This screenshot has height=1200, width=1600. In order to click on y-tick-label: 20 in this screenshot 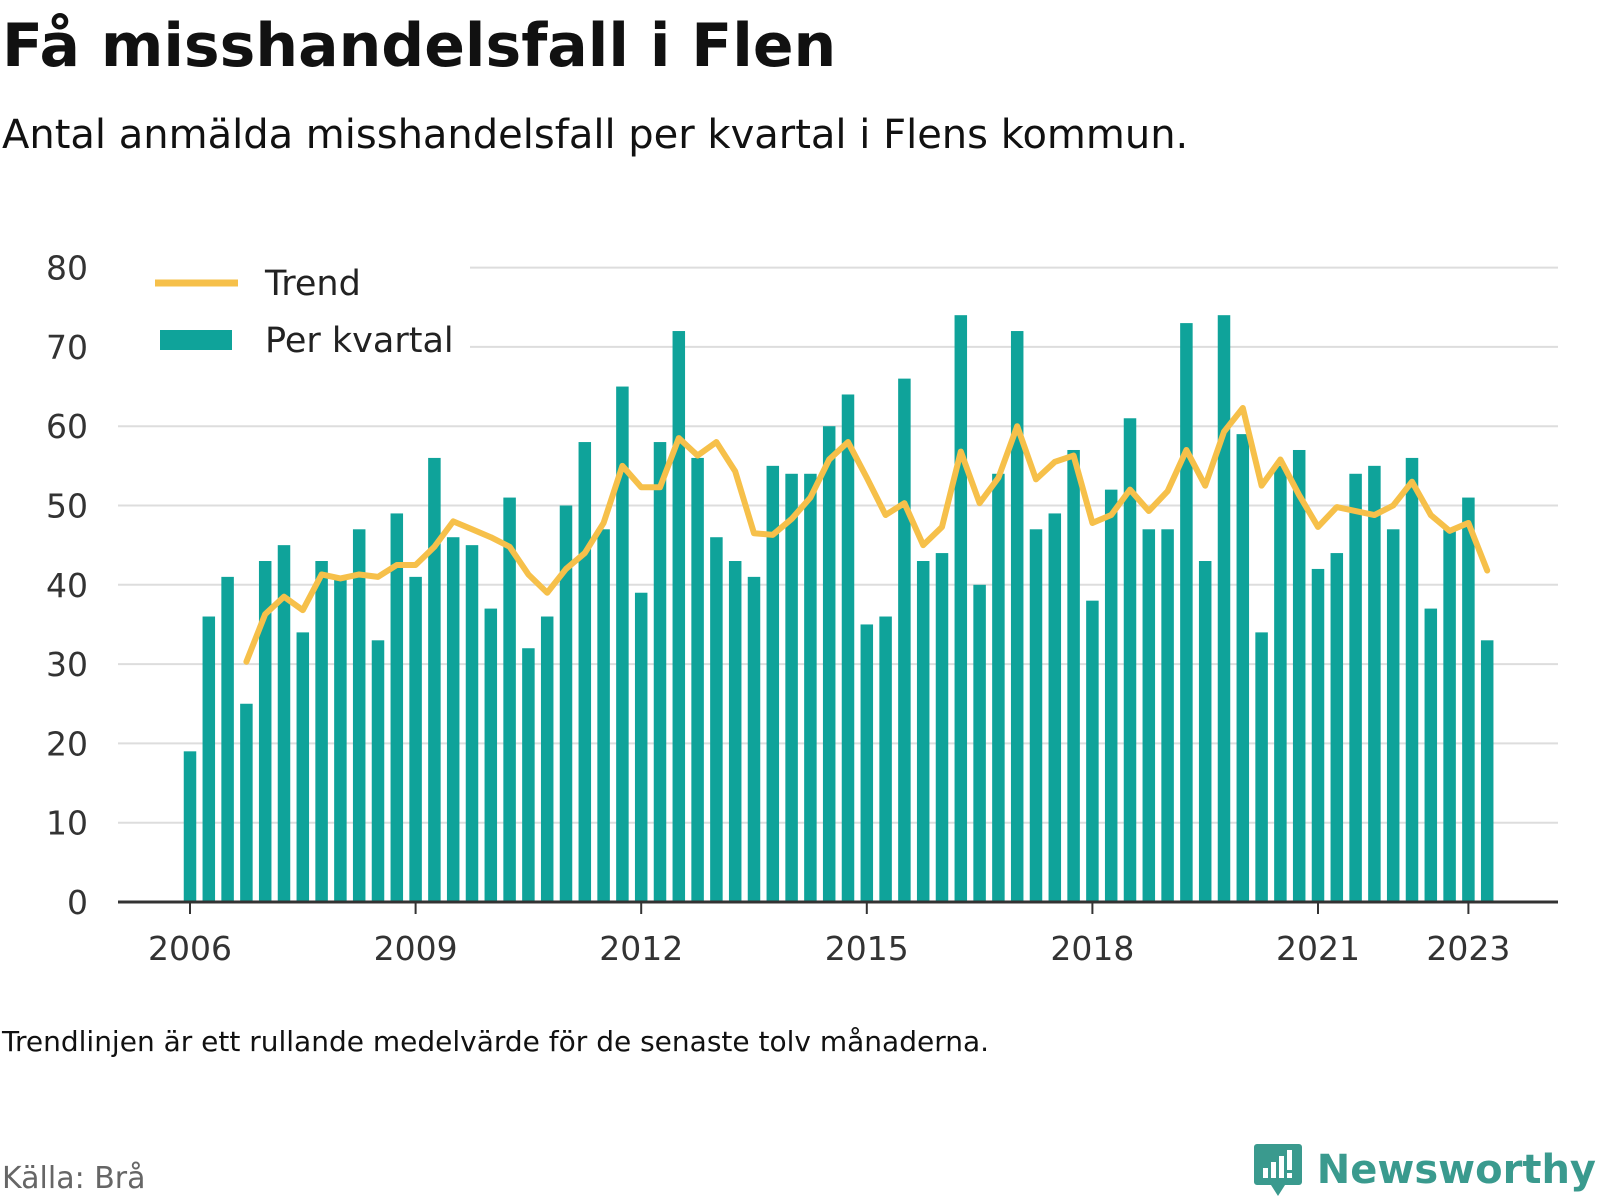, I will do `click(67, 743)`.